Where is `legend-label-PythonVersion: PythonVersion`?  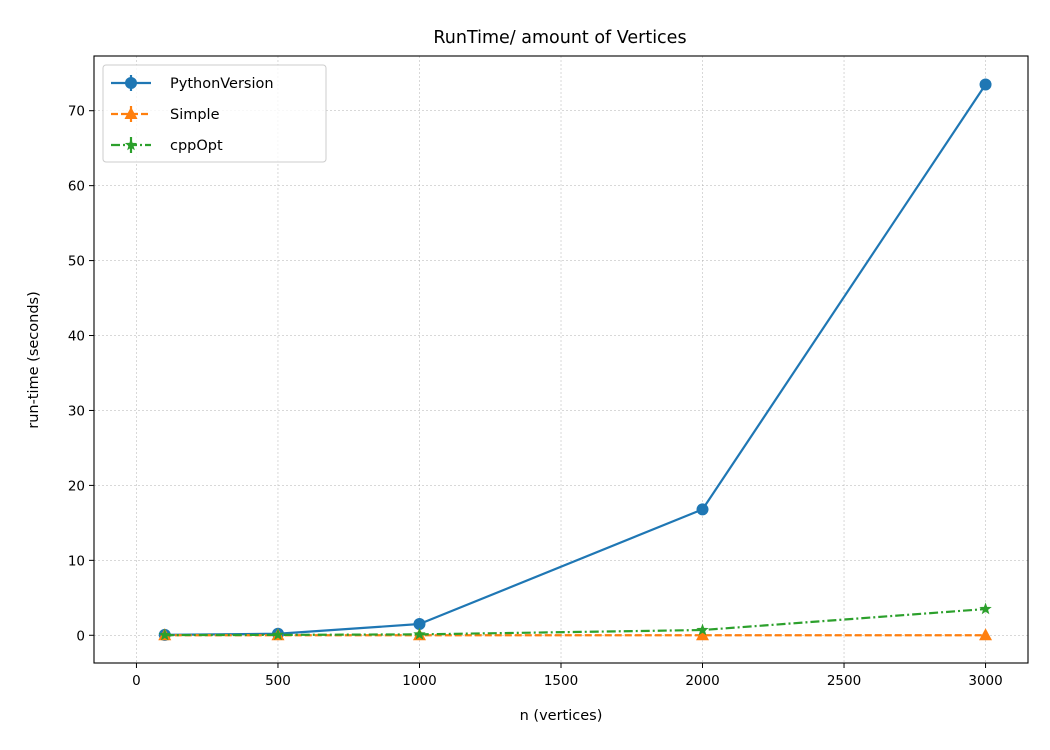
legend-label-PythonVersion: PythonVersion is located at coordinates (222, 84).